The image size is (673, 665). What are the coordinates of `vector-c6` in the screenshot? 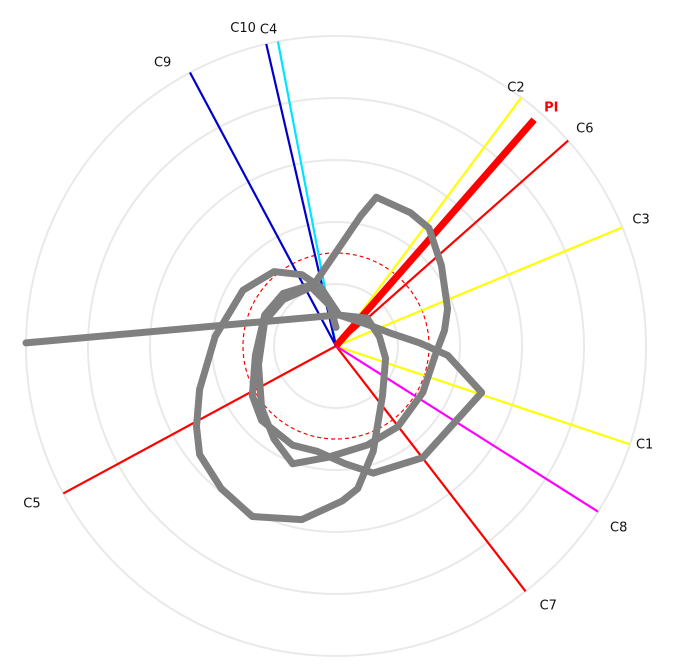 It's located at (452, 243).